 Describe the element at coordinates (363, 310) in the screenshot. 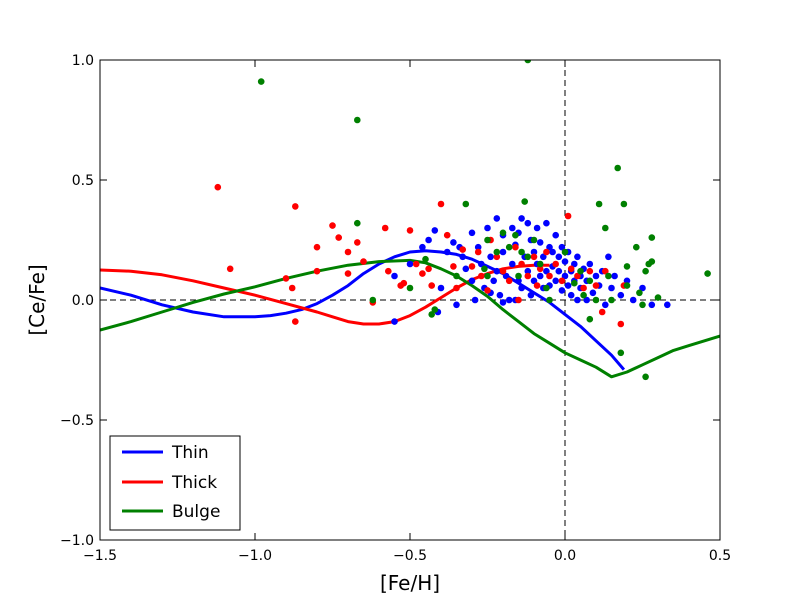

I see `series-line-thin` at that location.